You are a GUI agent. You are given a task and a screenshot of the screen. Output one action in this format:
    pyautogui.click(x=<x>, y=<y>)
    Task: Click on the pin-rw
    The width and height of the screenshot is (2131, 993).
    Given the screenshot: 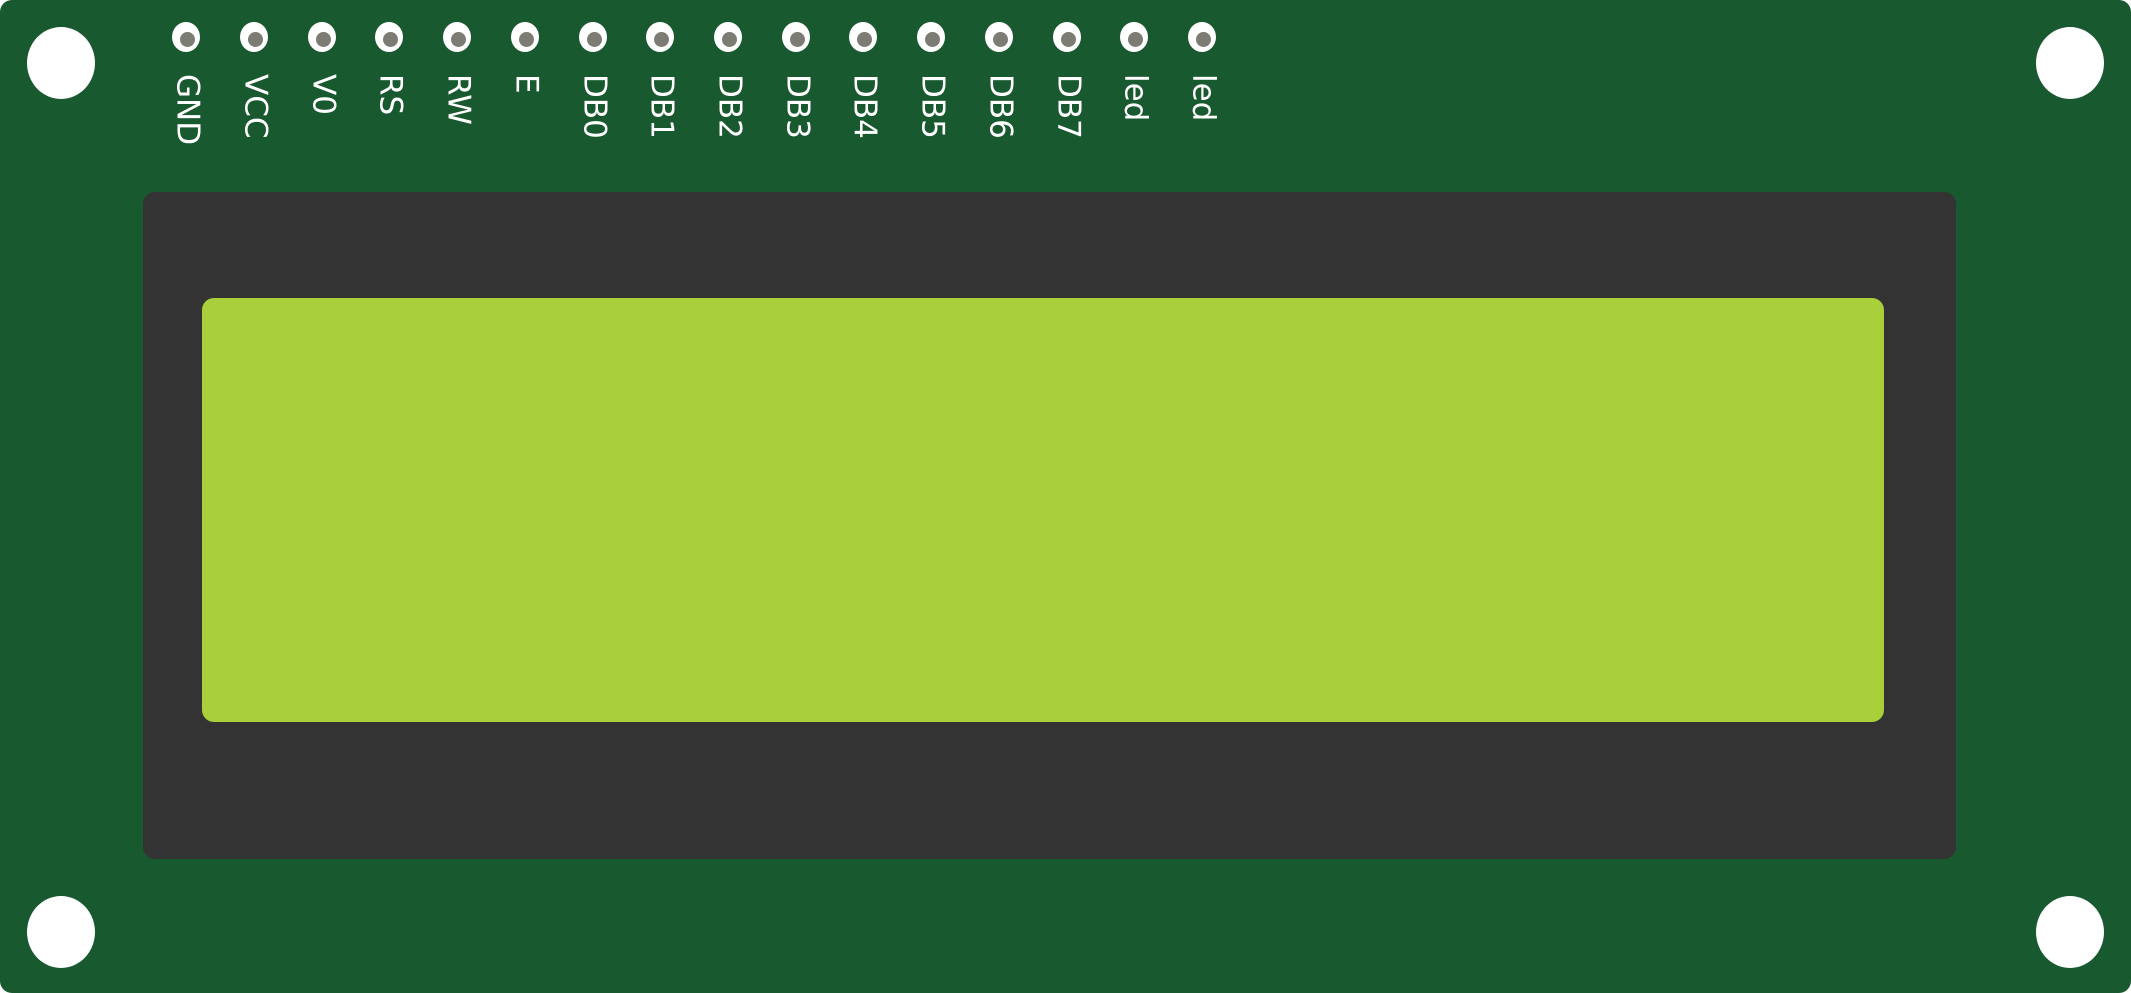 What is the action you would take?
    pyautogui.click(x=457, y=37)
    